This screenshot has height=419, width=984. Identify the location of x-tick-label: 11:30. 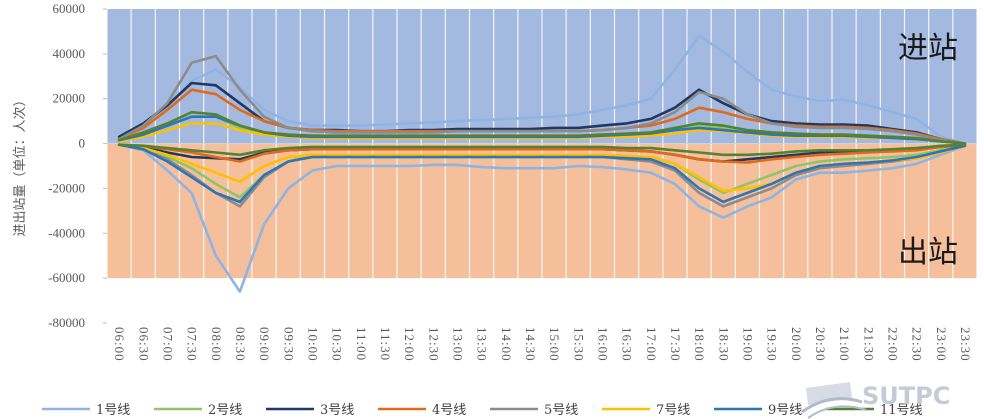
(385, 344).